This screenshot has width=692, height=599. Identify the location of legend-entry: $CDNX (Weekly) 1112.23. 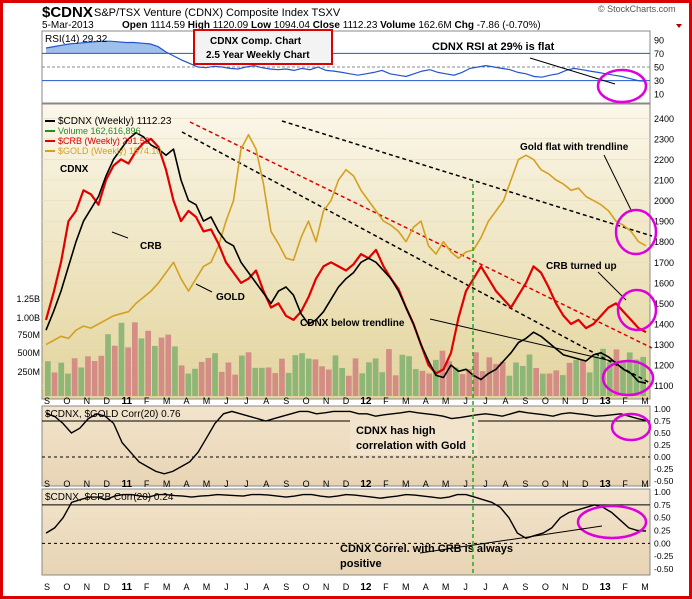
(115, 121).